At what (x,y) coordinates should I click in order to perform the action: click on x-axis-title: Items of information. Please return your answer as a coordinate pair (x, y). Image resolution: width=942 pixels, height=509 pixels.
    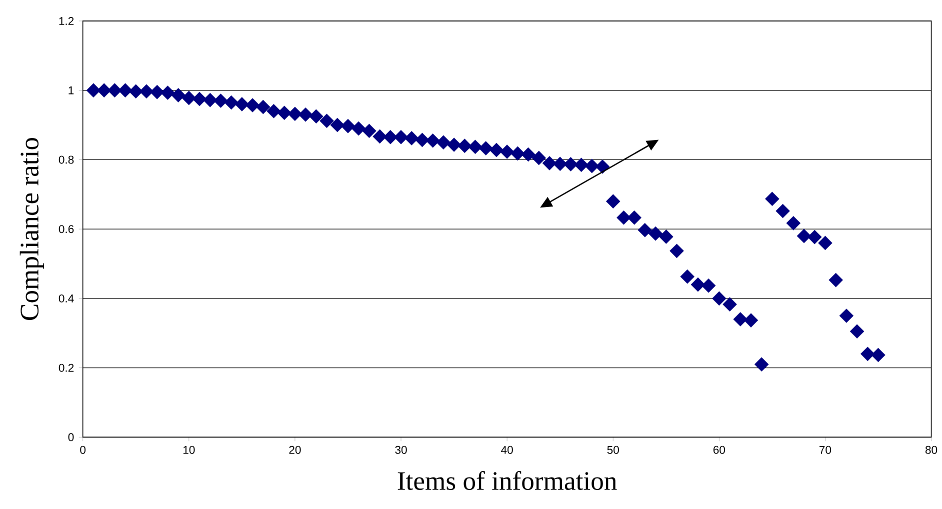
    Looking at the image, I should click on (507, 480).